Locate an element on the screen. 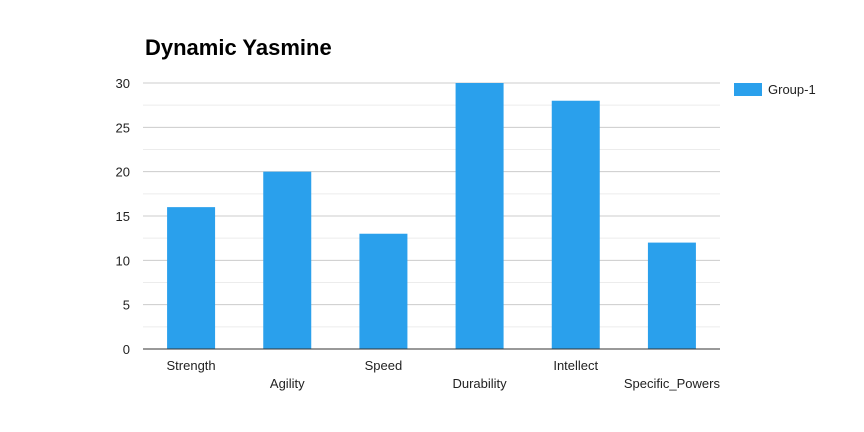  bar-intellect is located at coordinates (575, 224).